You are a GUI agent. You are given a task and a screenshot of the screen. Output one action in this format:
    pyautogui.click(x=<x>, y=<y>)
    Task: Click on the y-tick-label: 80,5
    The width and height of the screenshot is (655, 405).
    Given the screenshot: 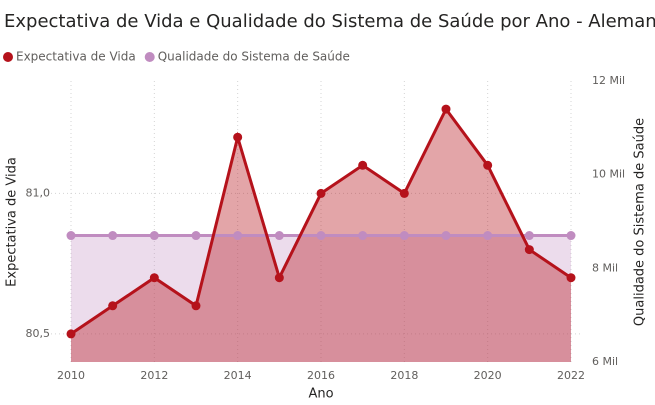 What is the action you would take?
    pyautogui.click(x=38, y=333)
    